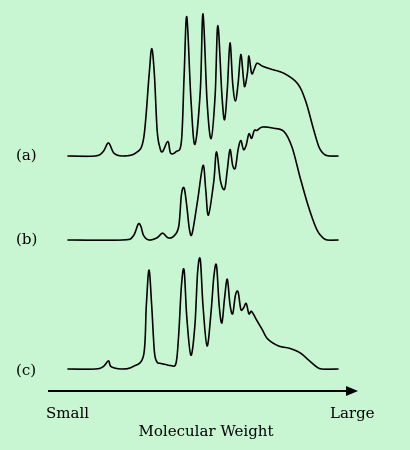 The height and width of the screenshot is (450, 410). Describe the element at coordinates (206, 431) in the screenshot. I see `x-axis-title: Molecular Weight` at that location.